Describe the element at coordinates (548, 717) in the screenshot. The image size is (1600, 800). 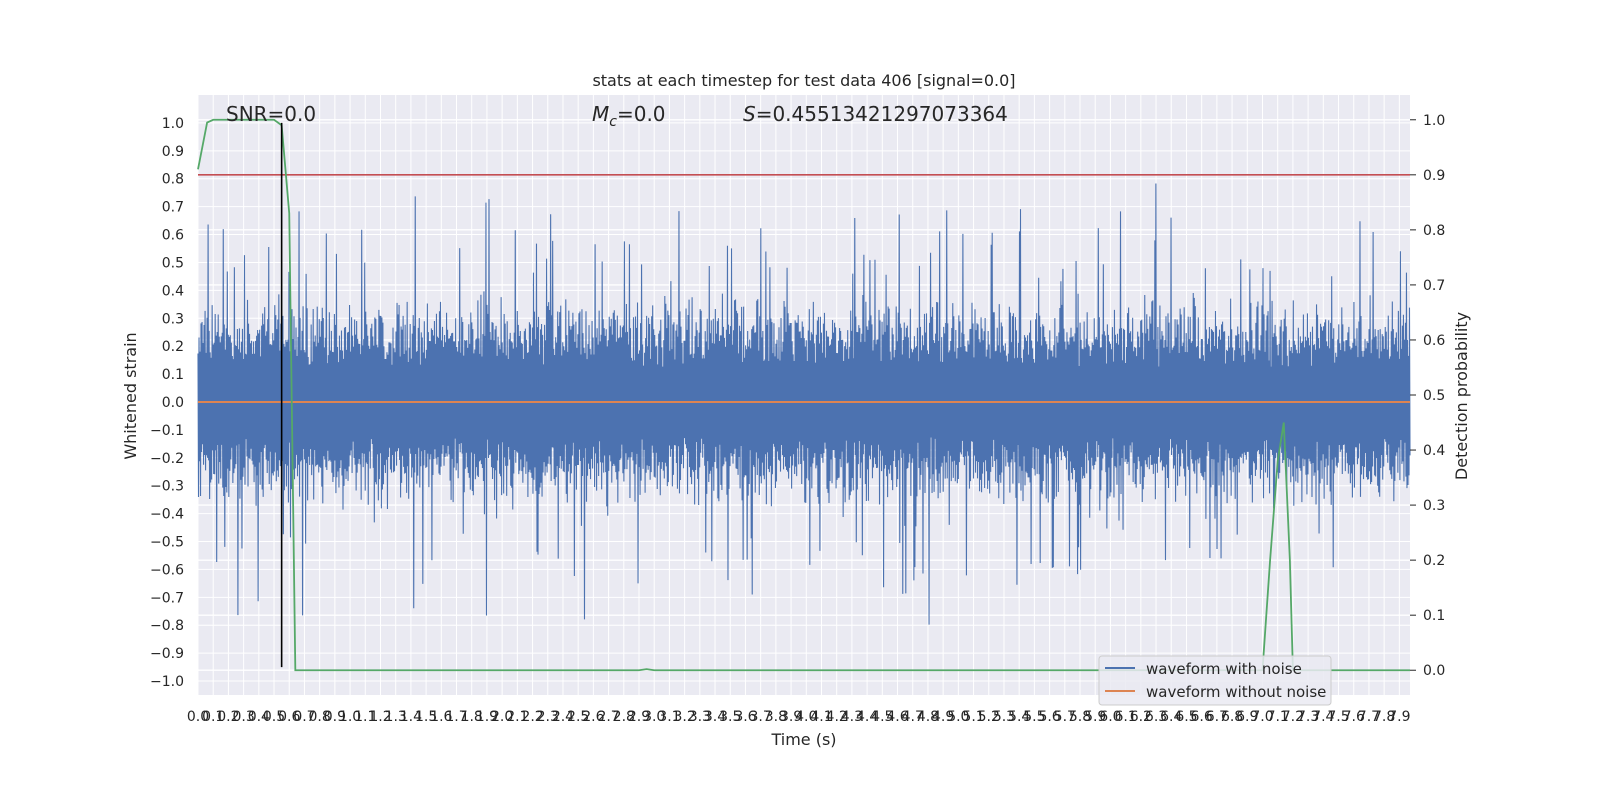
I see `x-tick-label: 2.3` at that location.